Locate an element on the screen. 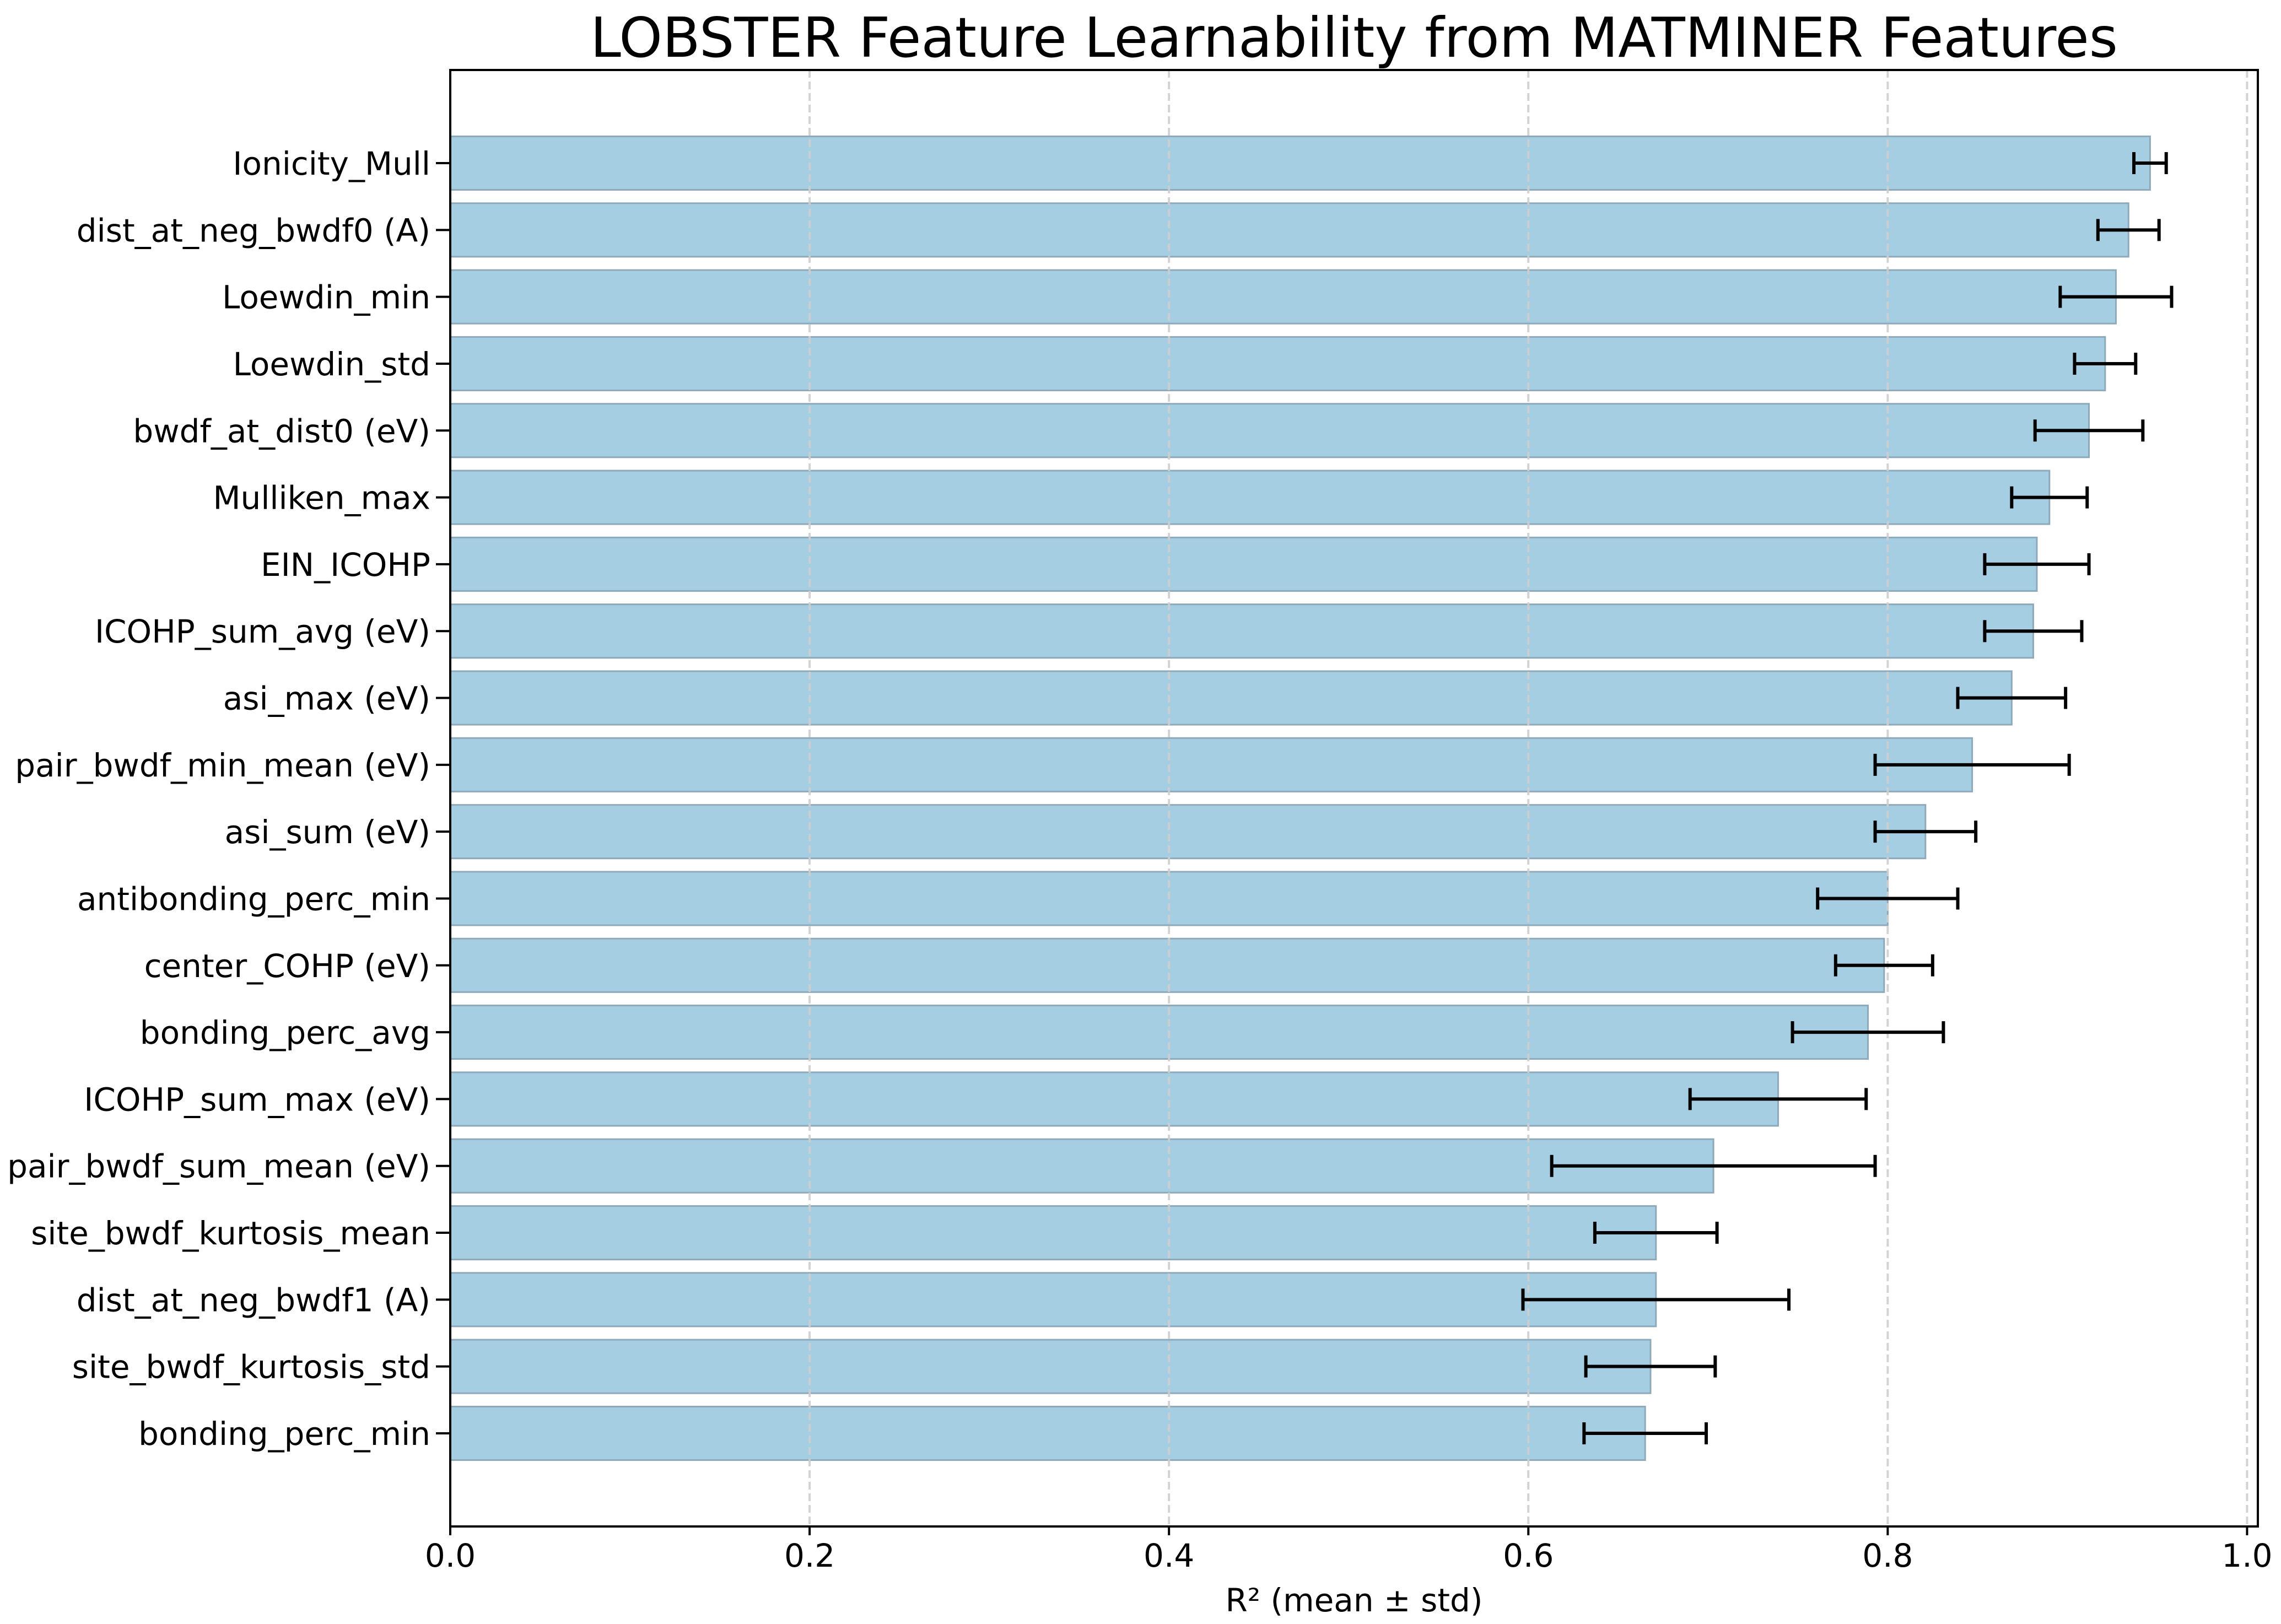  x-axis-label: R² (mean ± std) is located at coordinates (1354, 1600).